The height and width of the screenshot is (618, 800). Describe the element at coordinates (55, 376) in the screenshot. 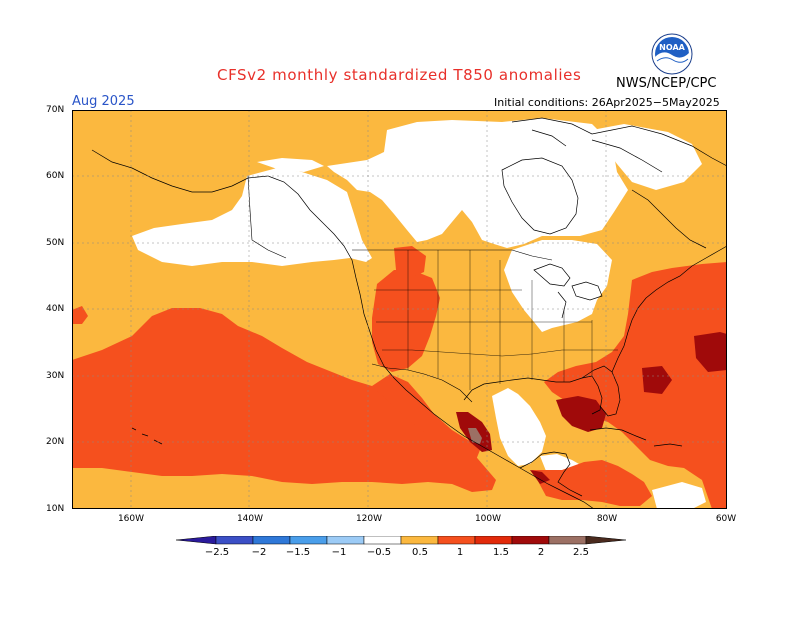

I see `lat-label-30n: 30N` at that location.